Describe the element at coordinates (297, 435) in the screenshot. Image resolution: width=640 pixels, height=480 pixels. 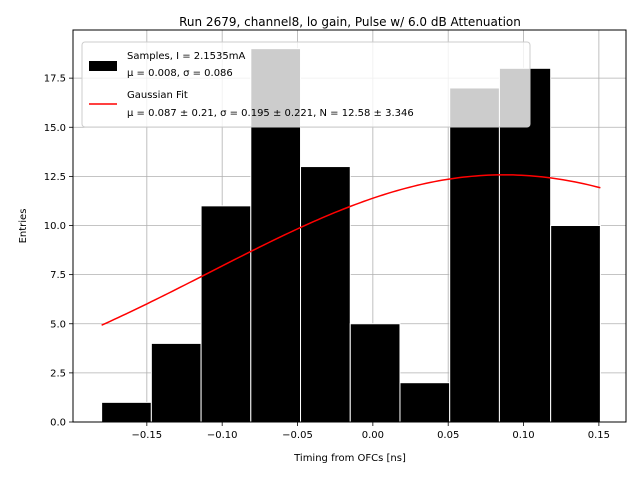
I see `x-tick-label: −0.05` at that location.